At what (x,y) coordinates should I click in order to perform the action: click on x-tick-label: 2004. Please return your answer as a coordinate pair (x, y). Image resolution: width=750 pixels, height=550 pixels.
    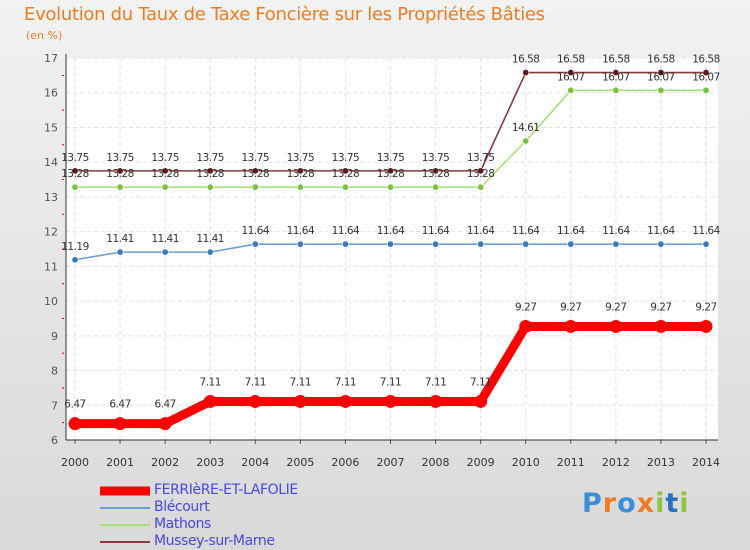
    Looking at the image, I should click on (255, 462).